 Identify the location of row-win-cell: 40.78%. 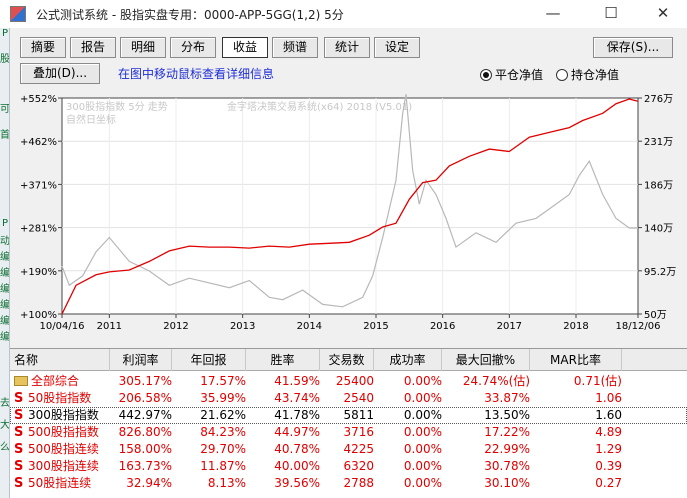
(297, 449).